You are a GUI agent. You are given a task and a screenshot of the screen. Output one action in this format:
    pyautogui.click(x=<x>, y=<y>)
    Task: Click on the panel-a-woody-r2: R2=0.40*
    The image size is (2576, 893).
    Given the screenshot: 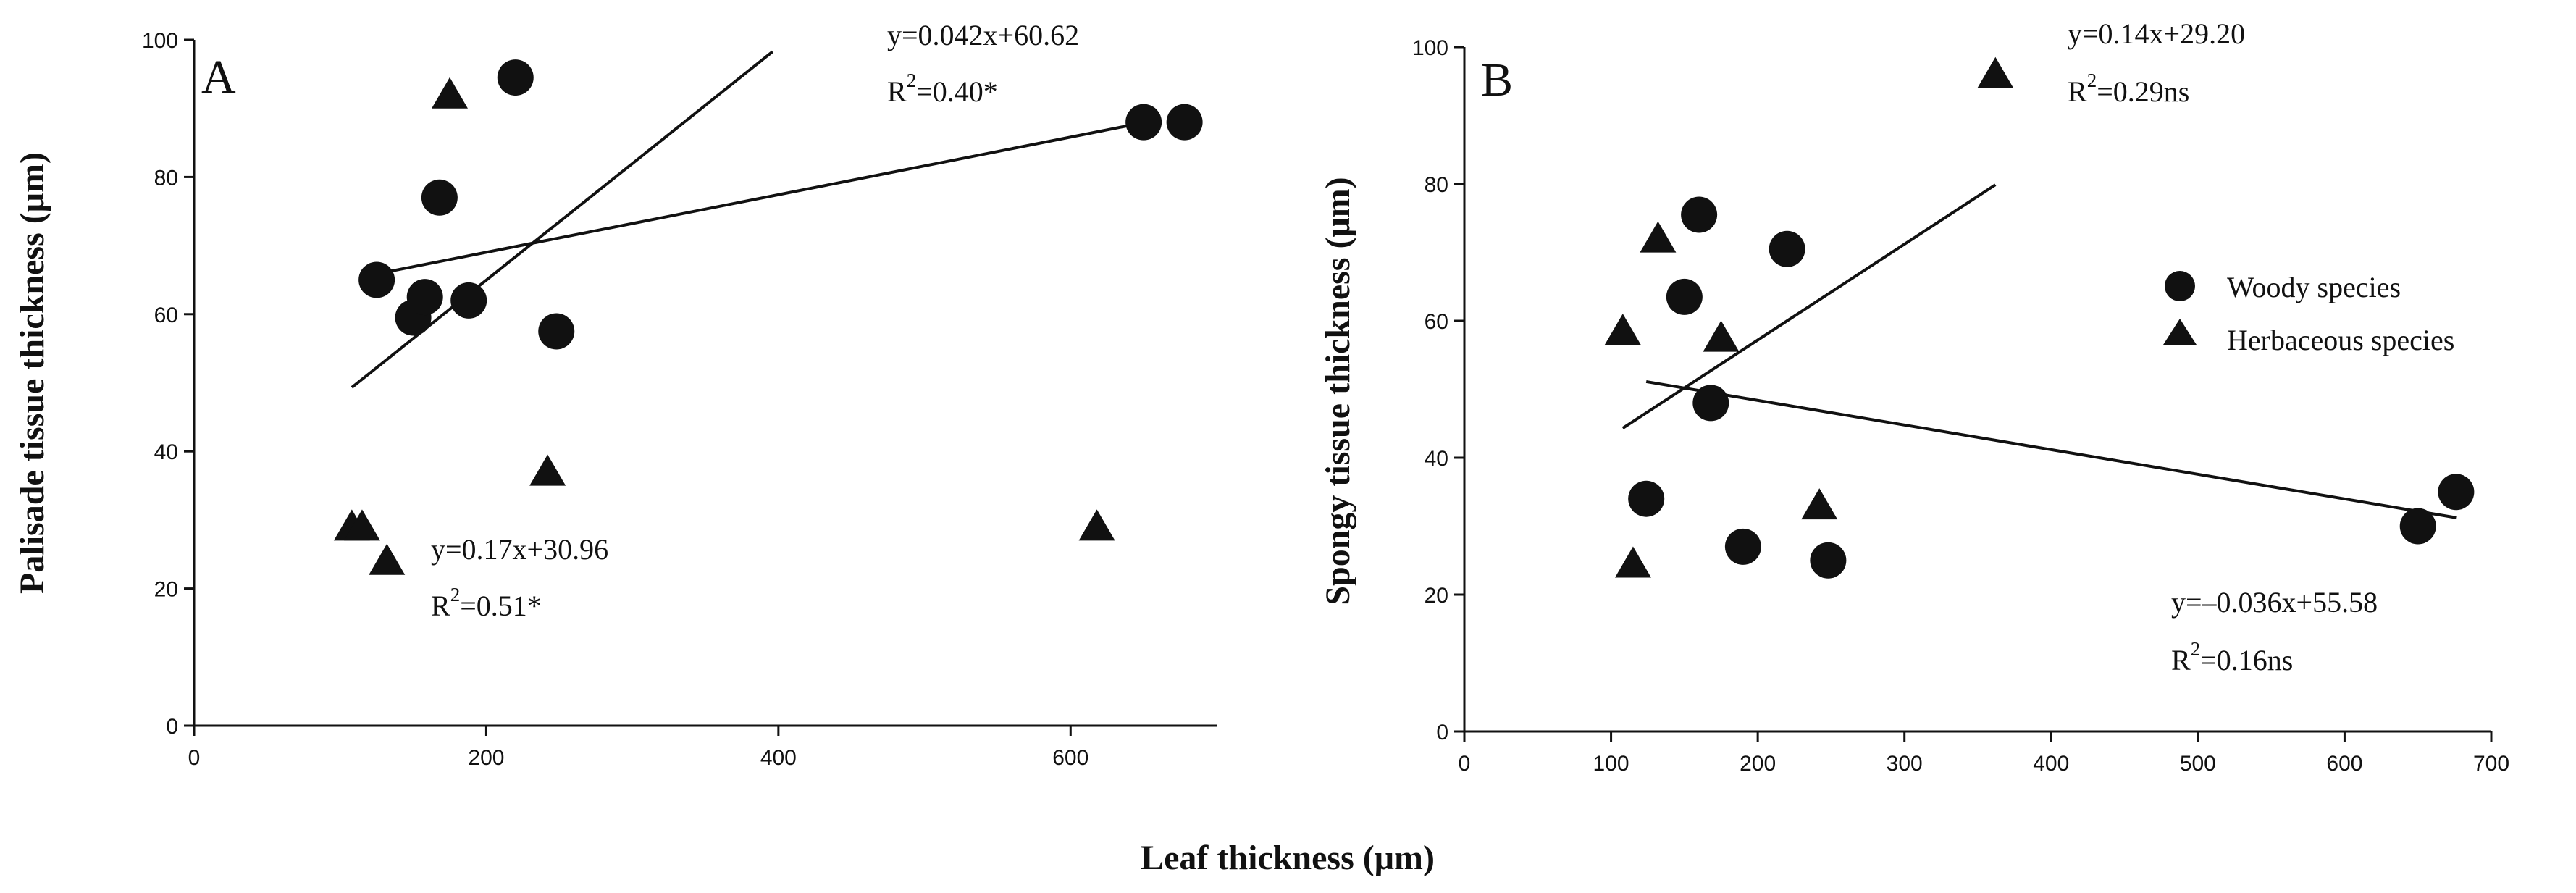 What is the action you would take?
    pyautogui.click(x=942, y=89)
    